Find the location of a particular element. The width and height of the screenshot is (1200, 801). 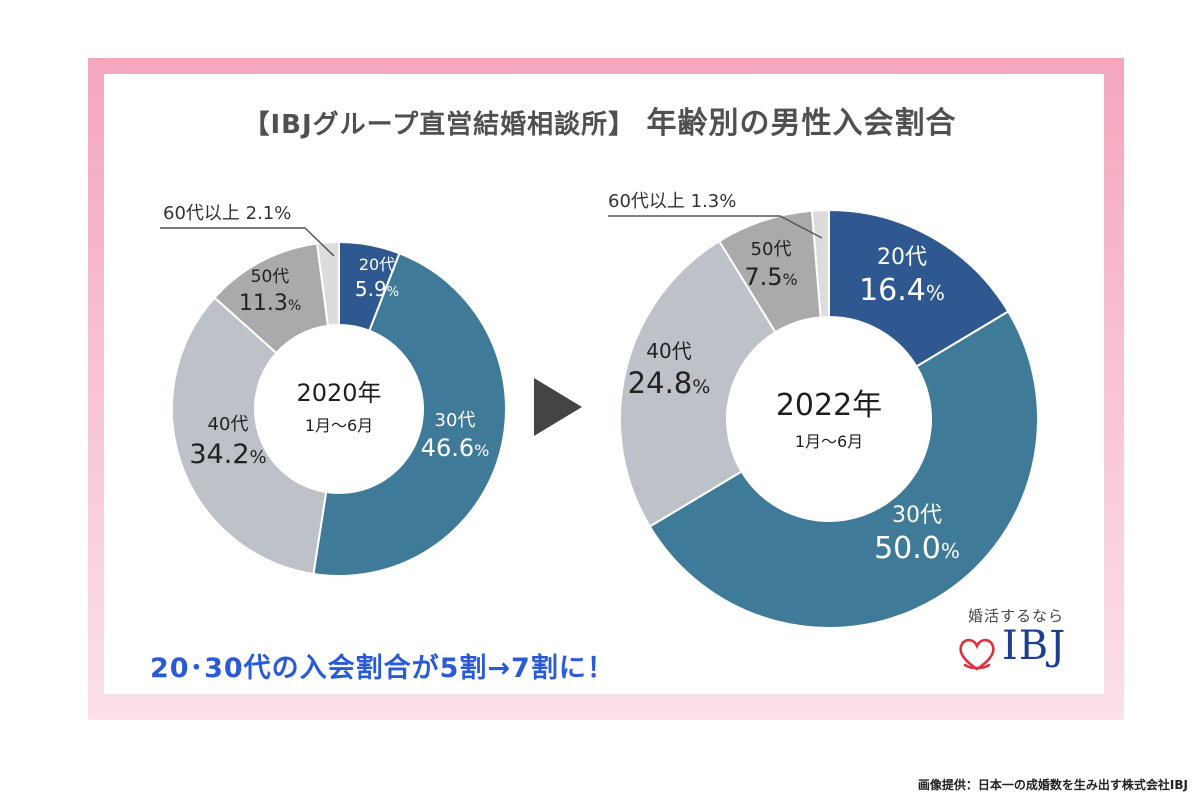

callout-2020: 60代以上 2.1% is located at coordinates (227, 213).